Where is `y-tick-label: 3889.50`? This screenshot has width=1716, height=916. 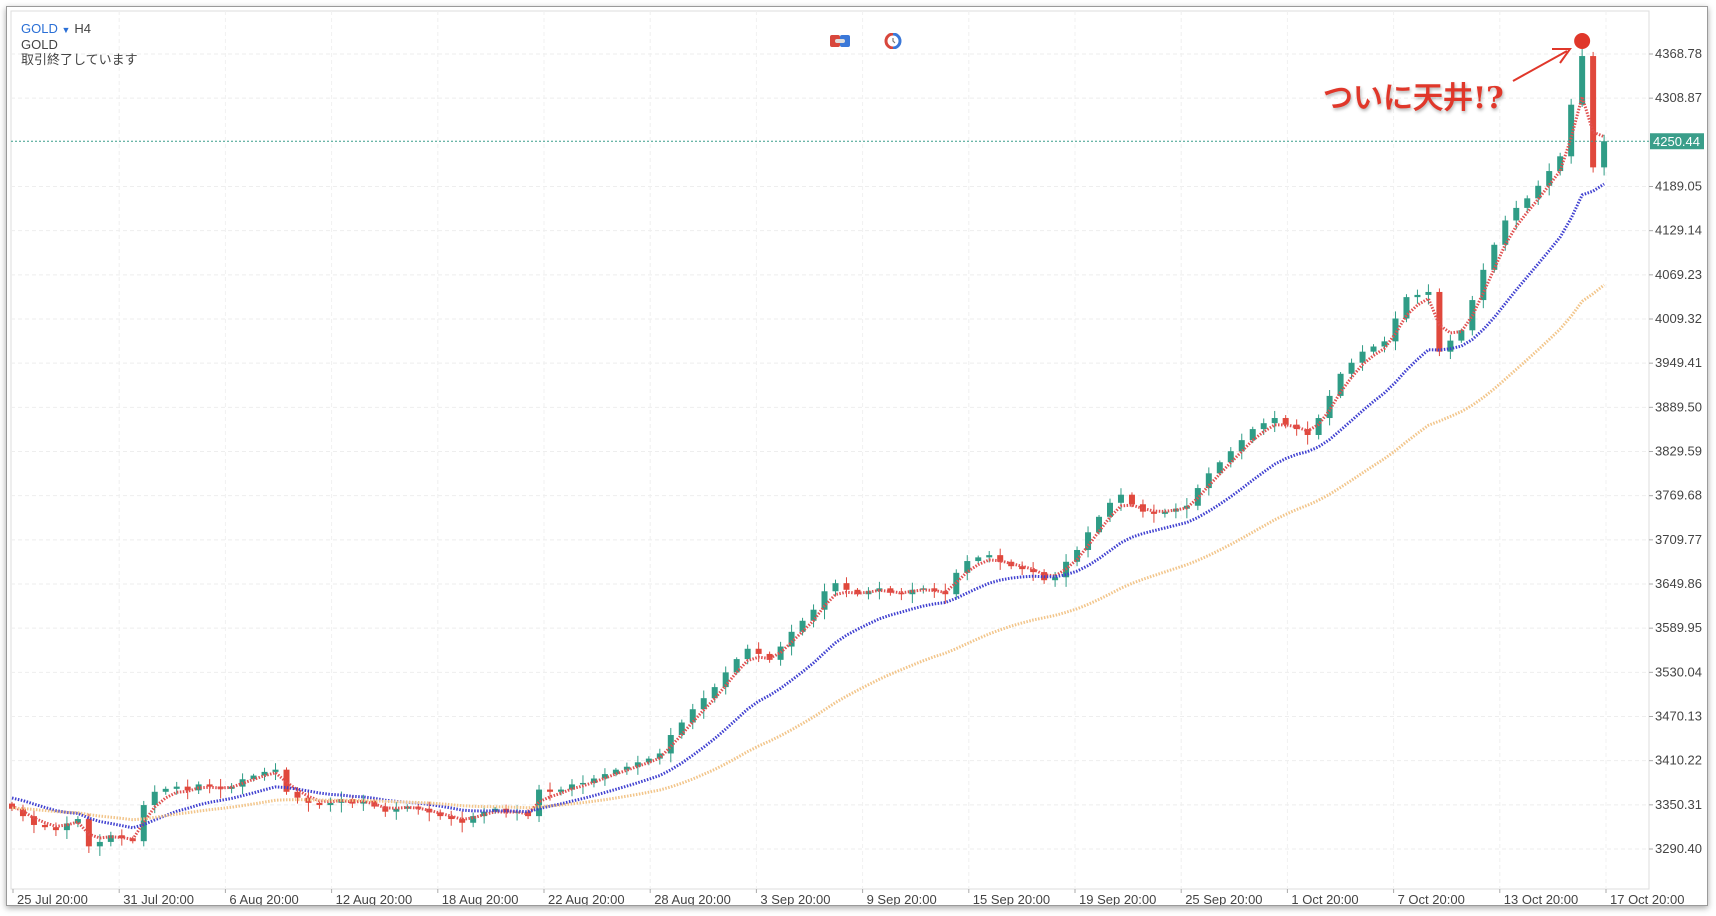 y-tick-label: 3889.50 is located at coordinates (1678, 406).